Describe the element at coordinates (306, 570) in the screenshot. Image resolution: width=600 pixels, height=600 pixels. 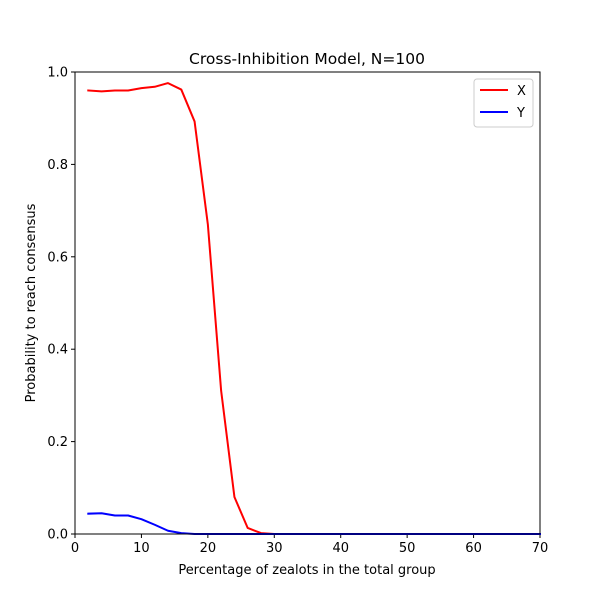
I see `x-axis-label: Percentage of zealots in the total group` at that location.